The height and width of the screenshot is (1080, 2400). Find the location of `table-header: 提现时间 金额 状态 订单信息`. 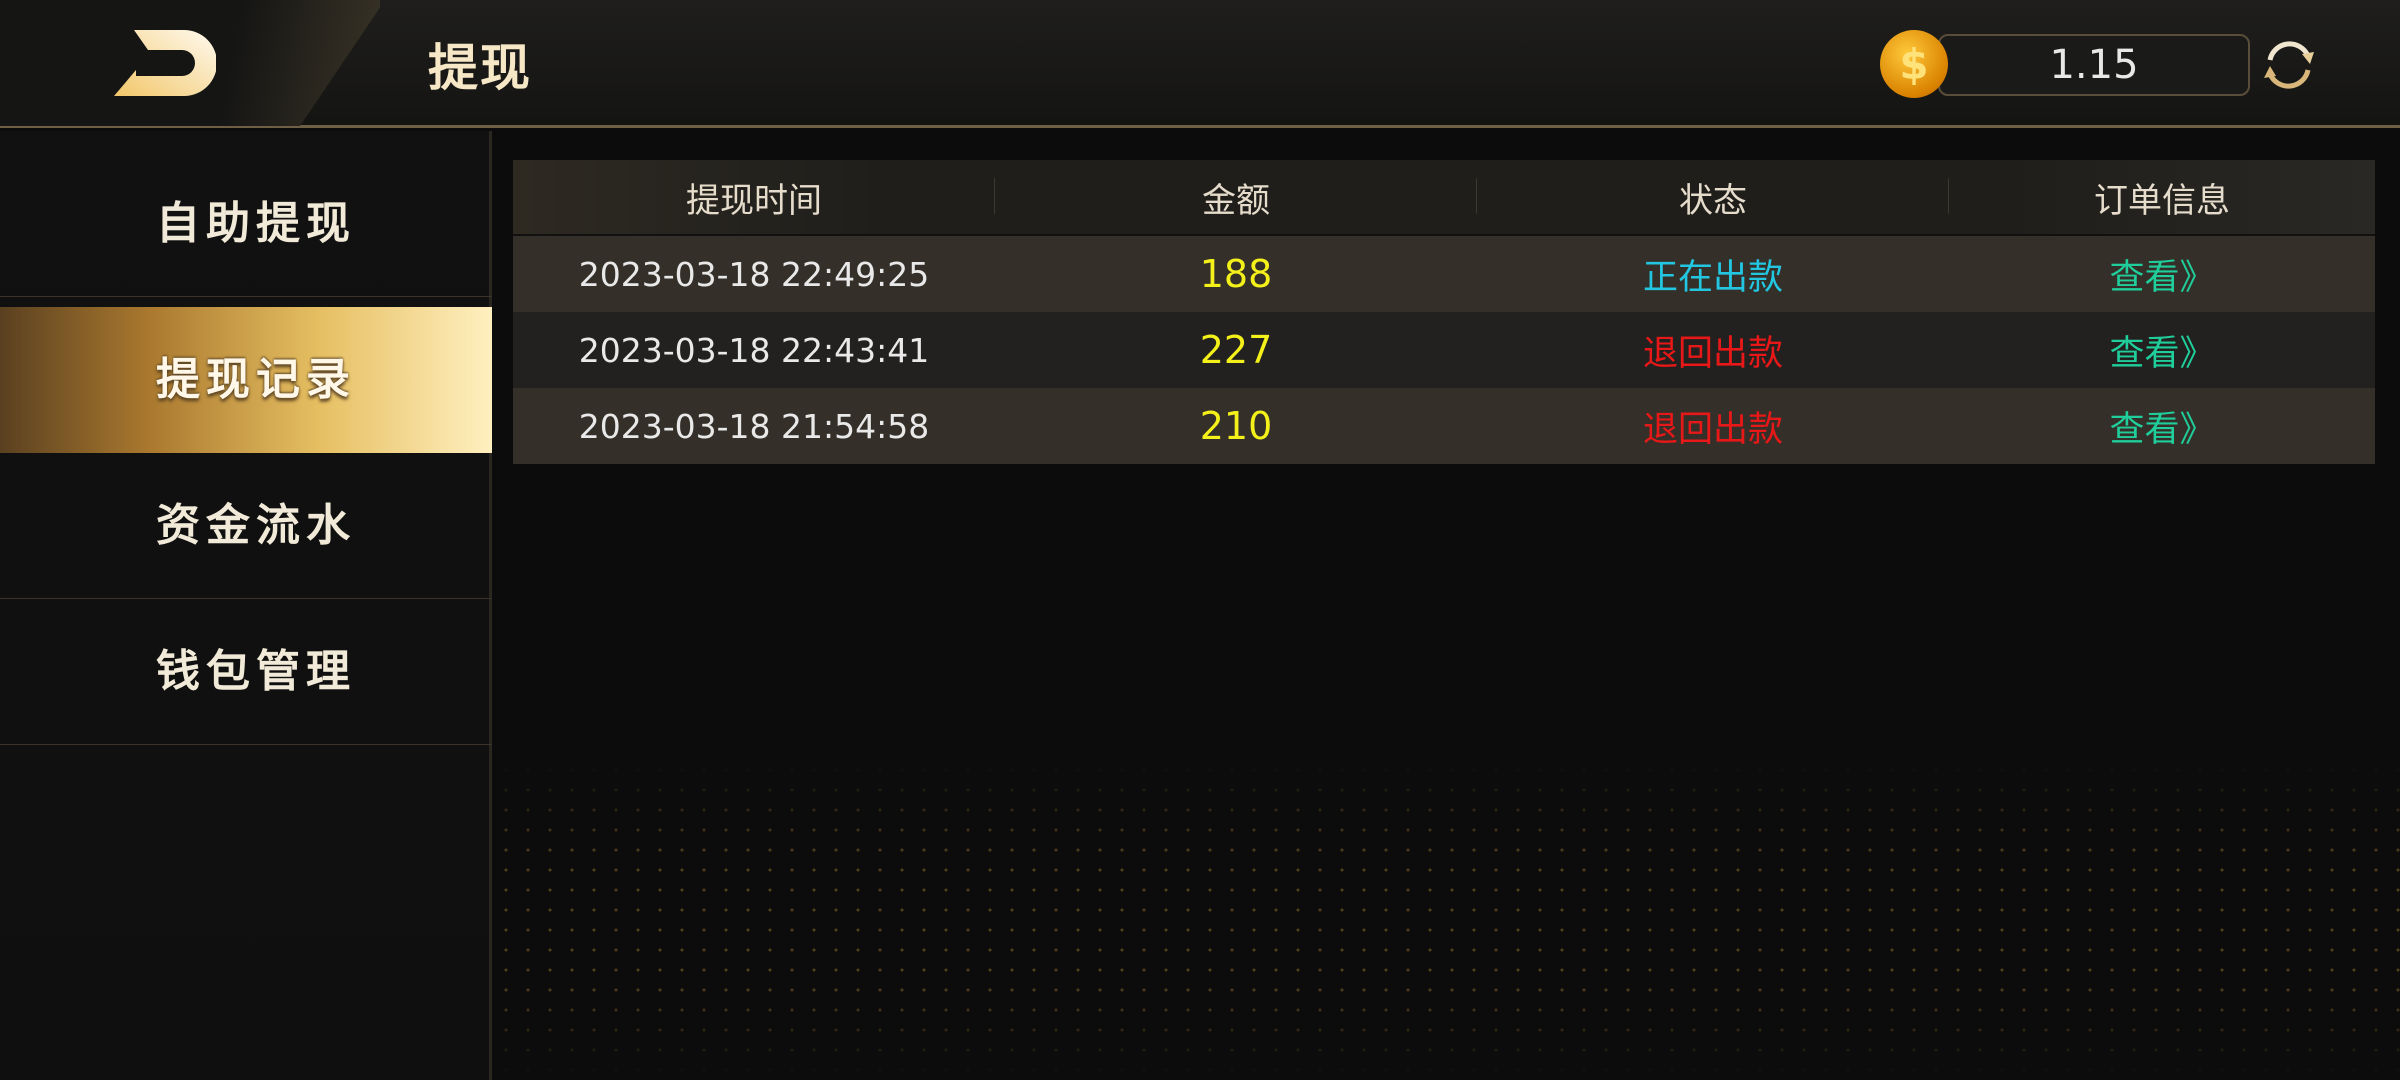

table-header: 提现时间 金额 状态 订单信息 is located at coordinates (1444, 198).